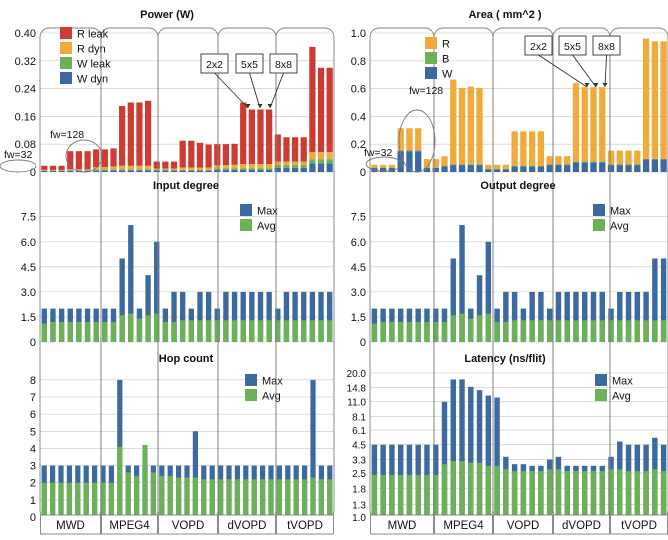 This screenshot has height=540, width=668. I want to click on hop_count-y-tick-label: 1, so click(33, 501).